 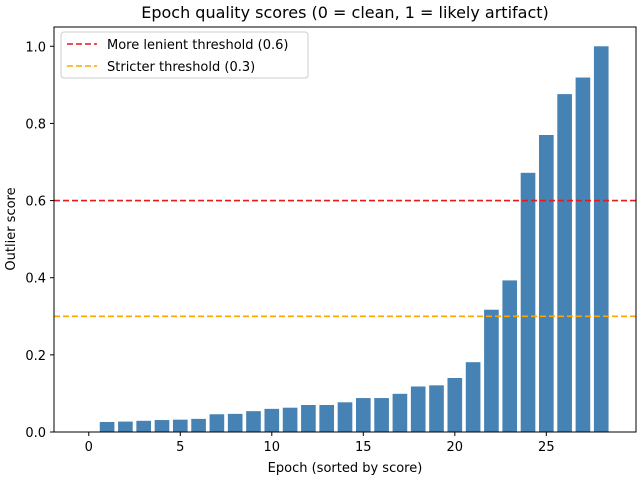 What do you see at coordinates (272, 447) in the screenshot?
I see `x-tick-label: 10` at bounding box center [272, 447].